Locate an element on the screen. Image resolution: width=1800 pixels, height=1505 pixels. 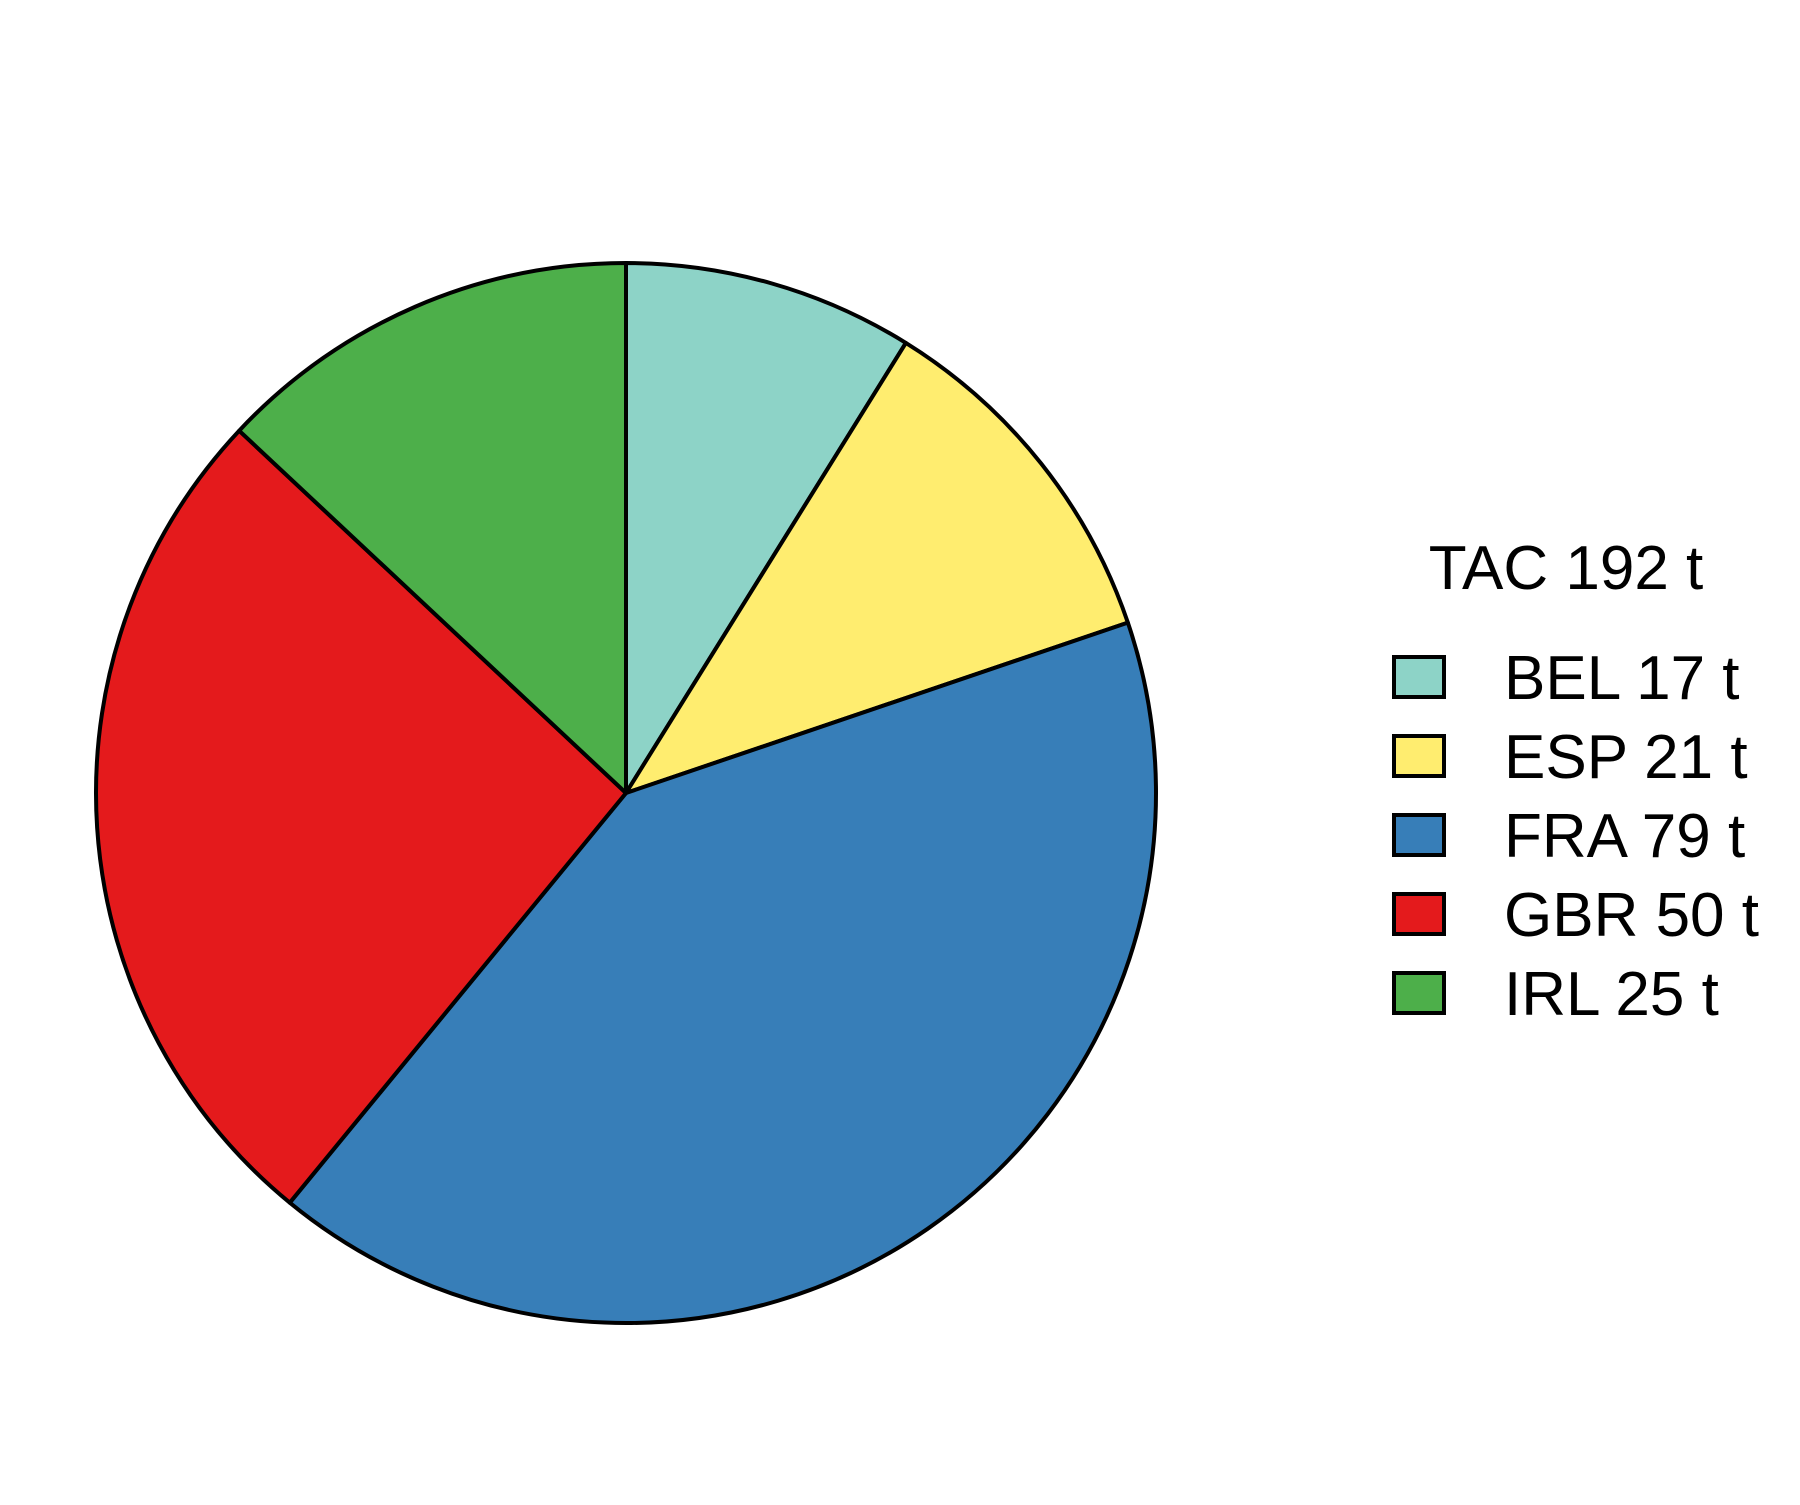
legend-item-gbr: GBR 50 t is located at coordinates (1575, 915).